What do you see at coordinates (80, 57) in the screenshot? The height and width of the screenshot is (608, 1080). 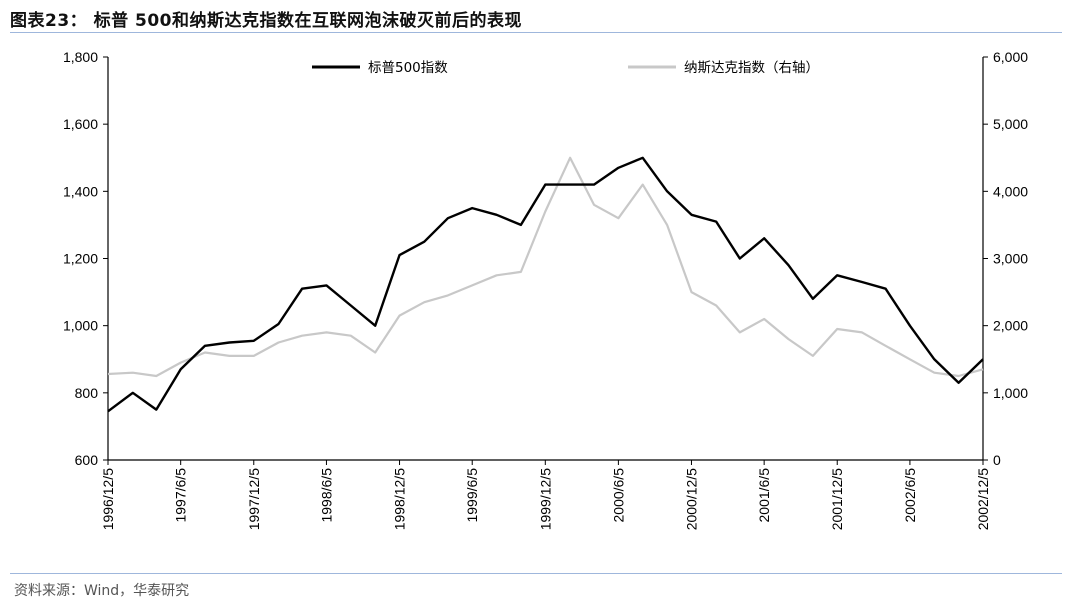 I see `left-tick-label: 1,800` at bounding box center [80, 57].